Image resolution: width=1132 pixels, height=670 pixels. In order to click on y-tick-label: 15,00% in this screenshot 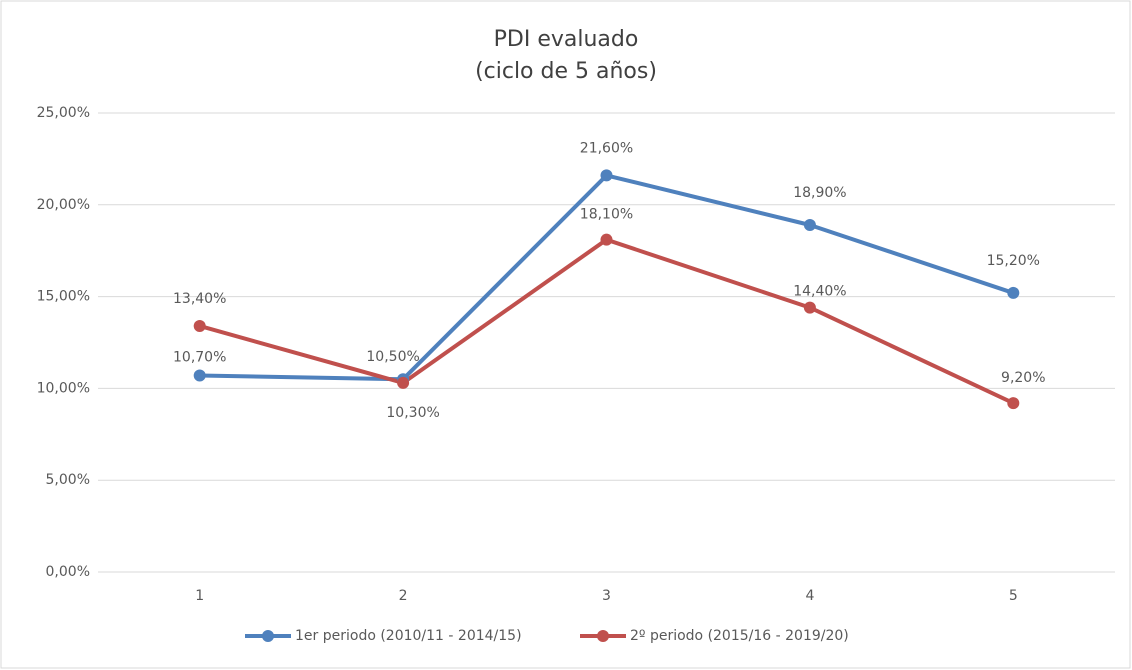, I will do `click(63, 297)`.